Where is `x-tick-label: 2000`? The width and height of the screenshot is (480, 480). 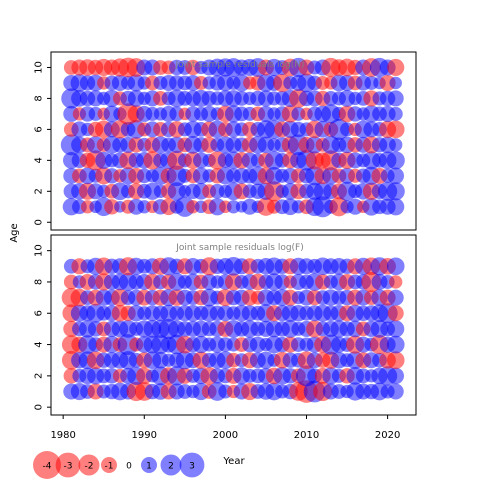 x-tick-label: 2000 is located at coordinates (225, 435).